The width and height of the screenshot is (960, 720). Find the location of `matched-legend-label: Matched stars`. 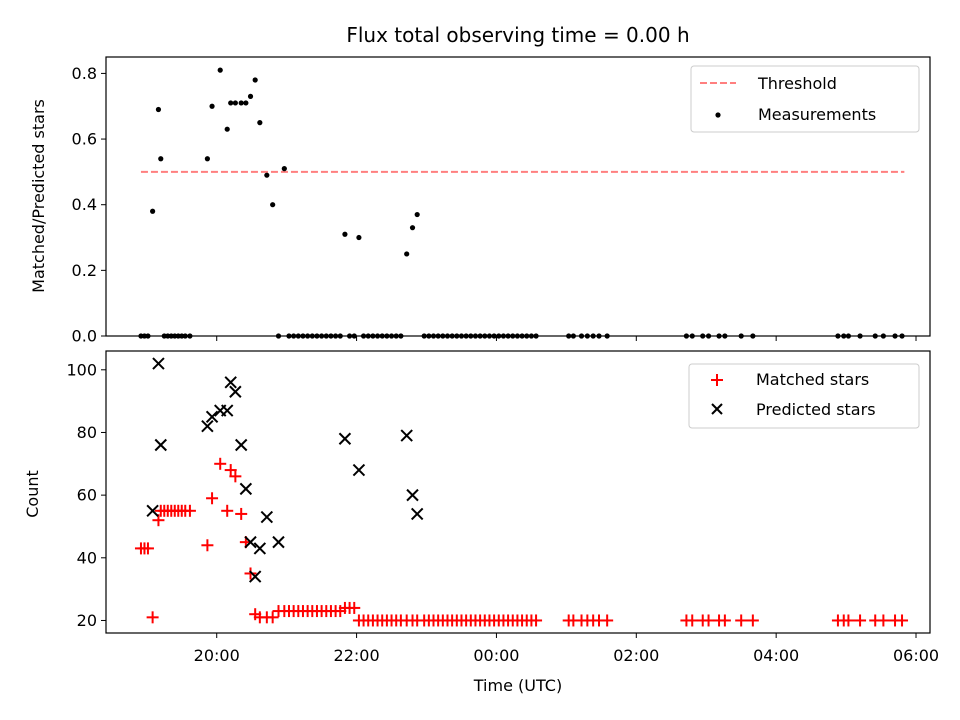

matched-legend-label: Matched stars is located at coordinates (812, 379).